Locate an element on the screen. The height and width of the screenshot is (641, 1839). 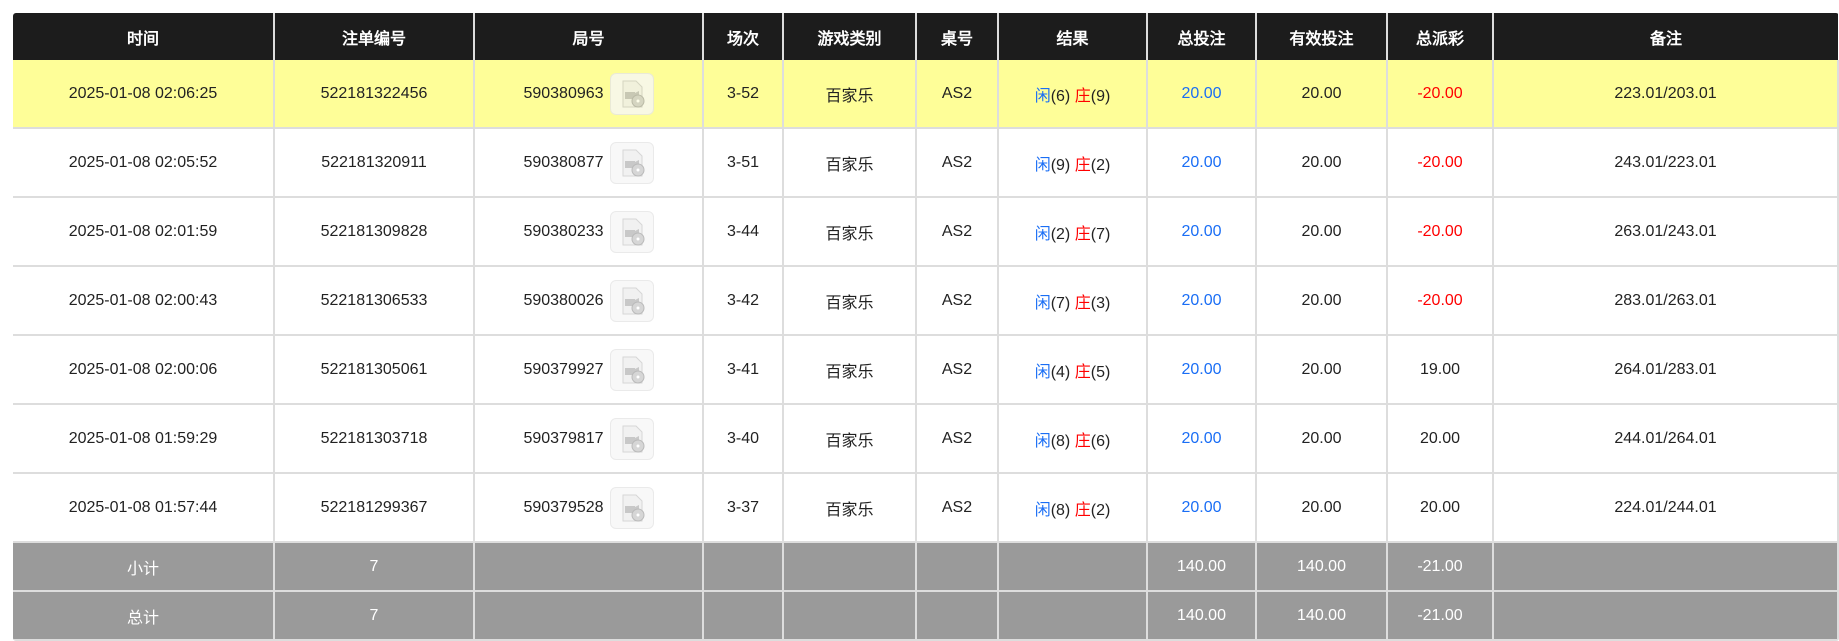
bet-id-cell: 522181320911 is located at coordinates (374, 163).